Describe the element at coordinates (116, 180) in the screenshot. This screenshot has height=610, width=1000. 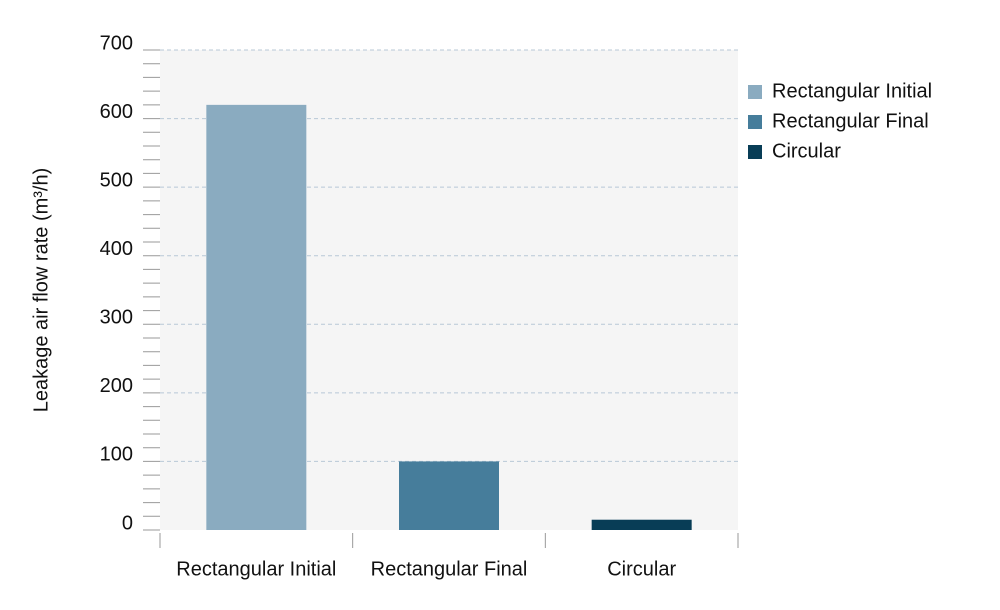
I see `y-tick-label: 500` at that location.